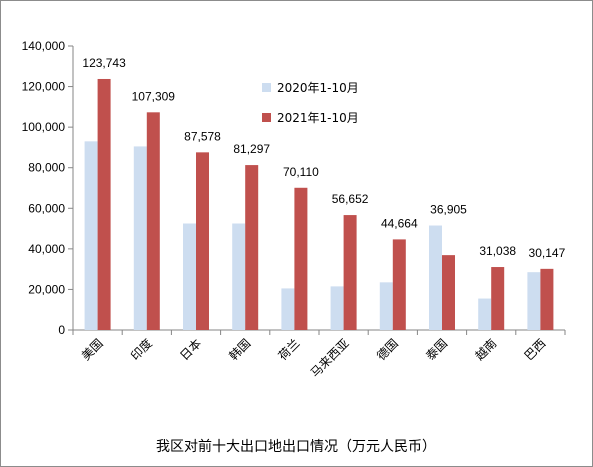  Describe the element at coordinates (436, 349) in the screenshot. I see `x-tick-label: 泰国` at that location.